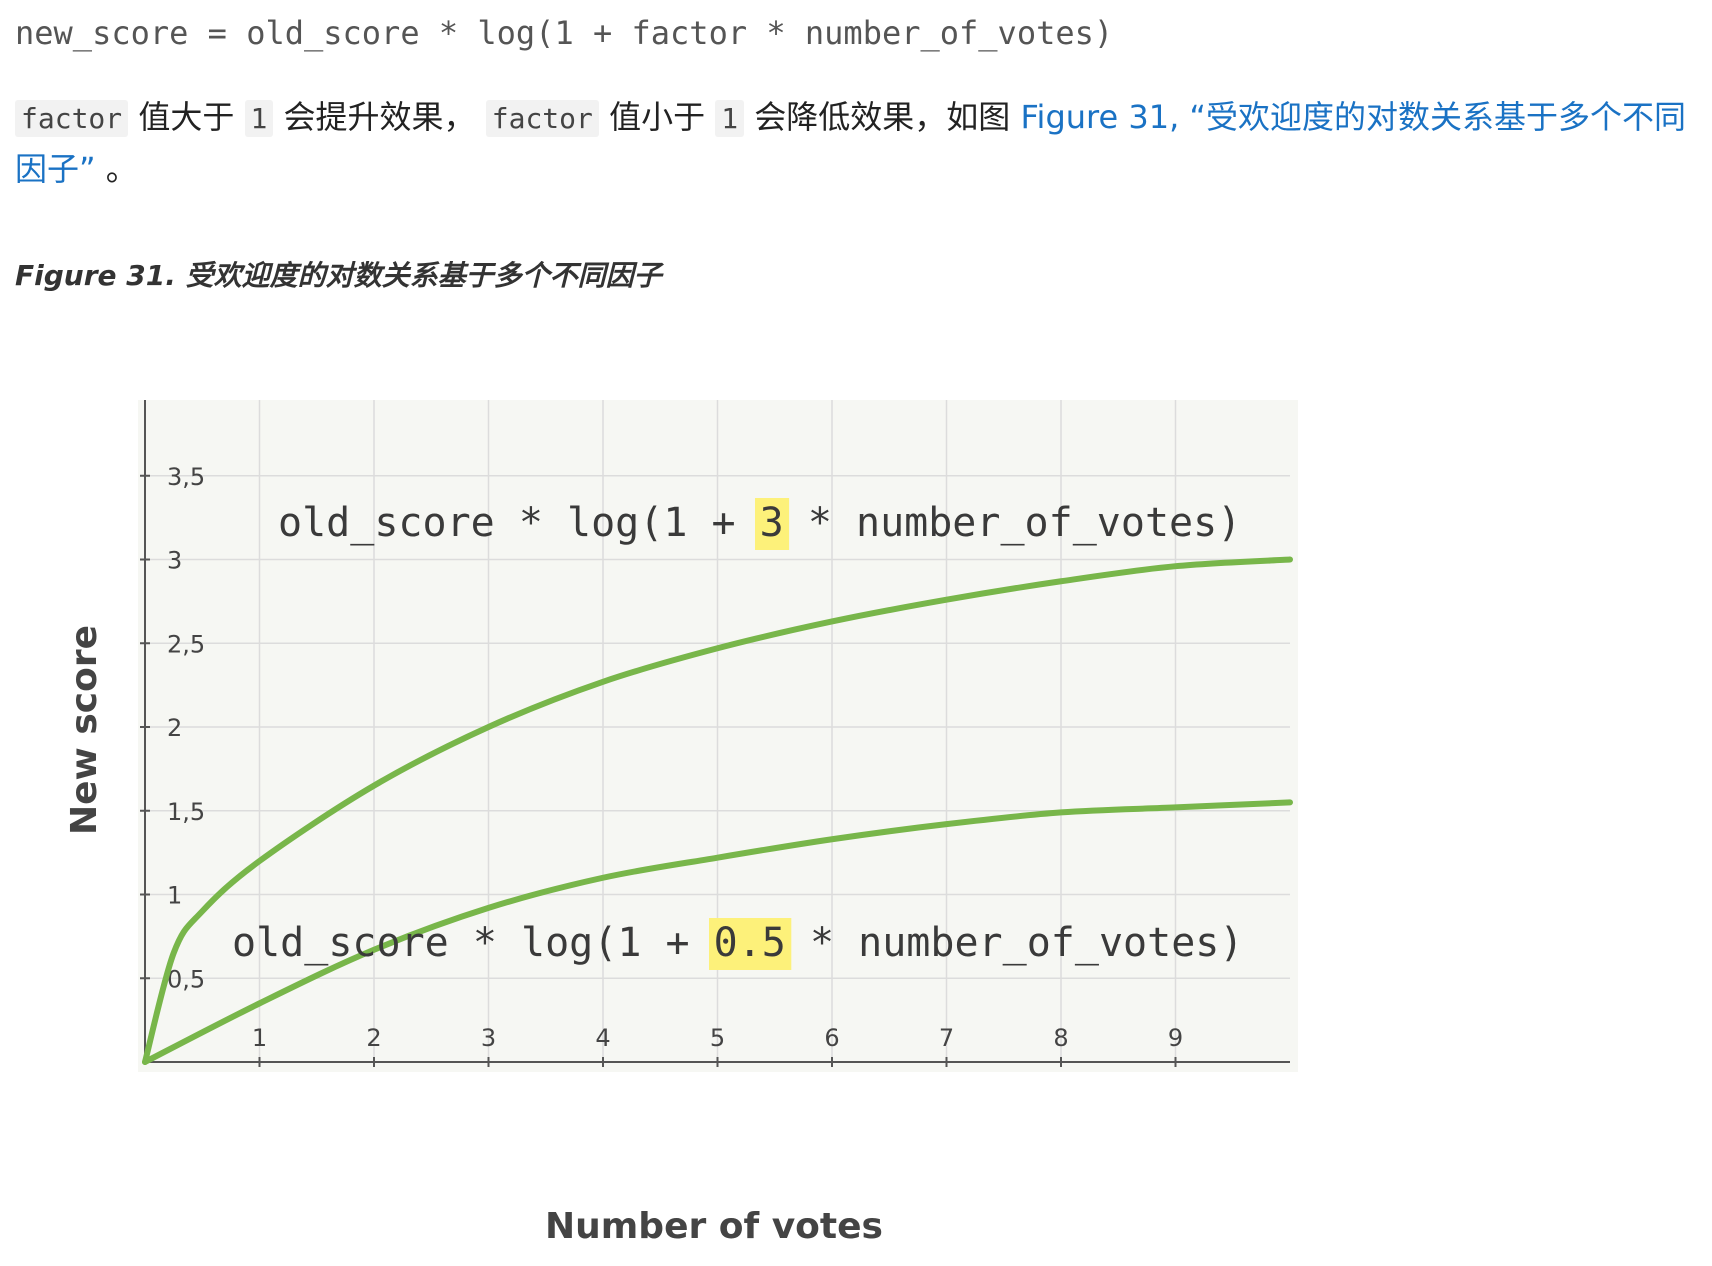 The height and width of the screenshot is (1266, 1712). Describe the element at coordinates (850, 143) in the screenshot. I see `figure-link: Figure 31, “受欢迎度的对数关系基于多个不同因子”` at that location.